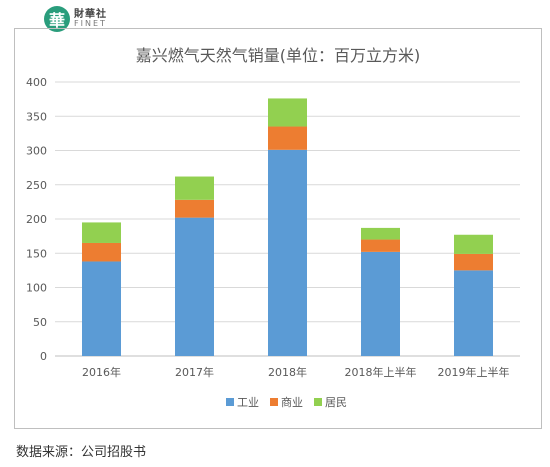 Image resolution: width=550 pixels, height=467 pixels. Describe the element at coordinates (36, 151) in the screenshot. I see `y-tick-label: 300` at that location.